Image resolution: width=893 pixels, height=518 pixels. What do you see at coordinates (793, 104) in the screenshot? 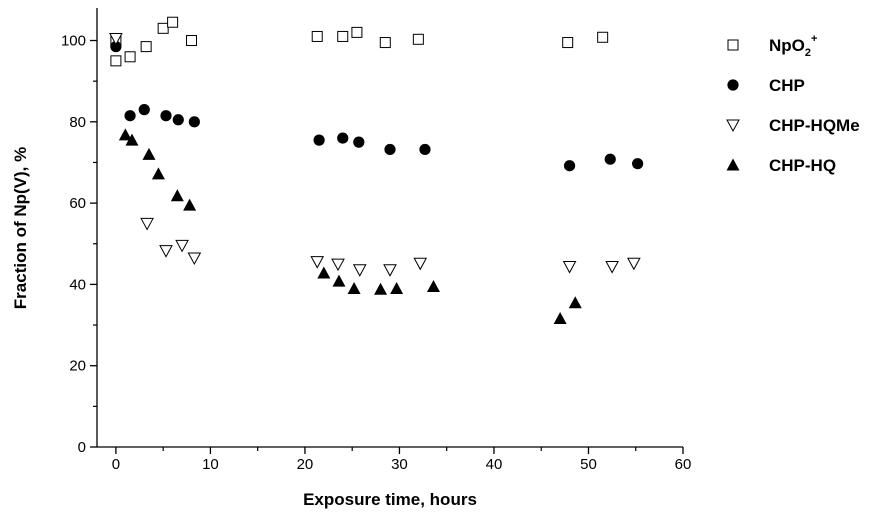
I see `legend: NpO2+ CHP CHP-HQMe CHP-HQ` at bounding box center [793, 104].